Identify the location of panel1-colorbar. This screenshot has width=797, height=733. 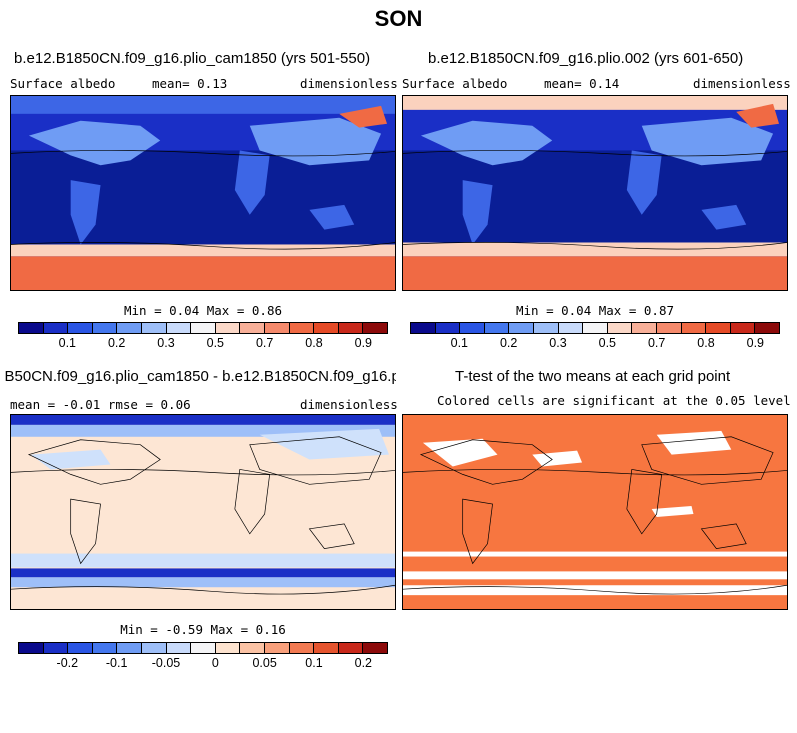
(203, 328).